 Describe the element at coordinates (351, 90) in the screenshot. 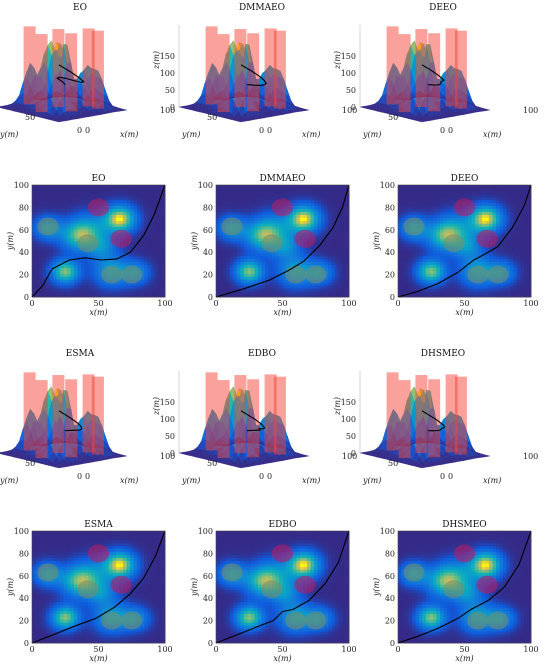

I see `z-tick-label: 50` at that location.